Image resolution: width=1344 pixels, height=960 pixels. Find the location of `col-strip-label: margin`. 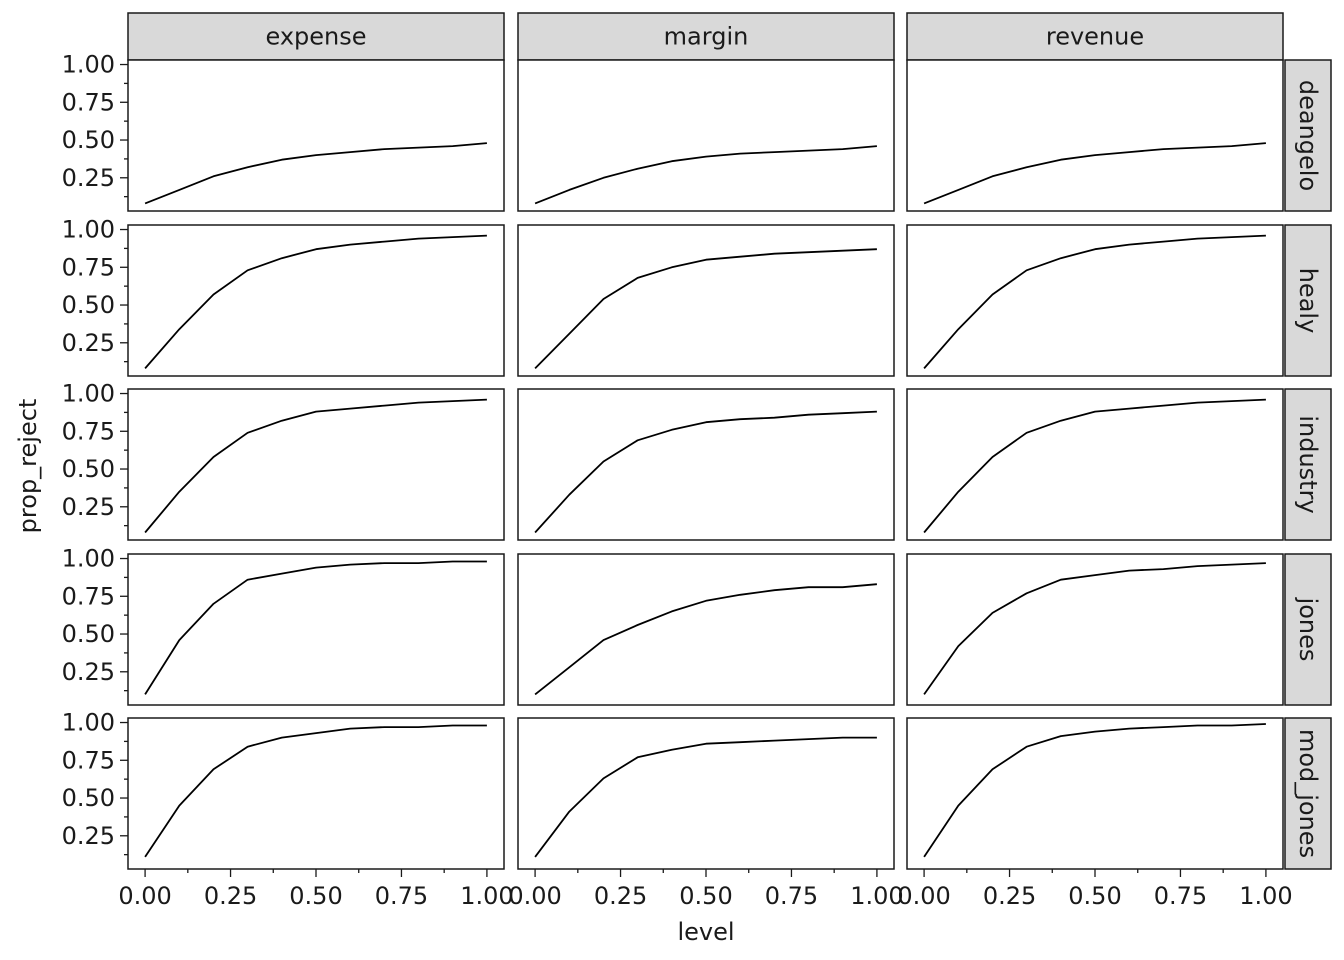

col-strip-label: margin is located at coordinates (706, 37).